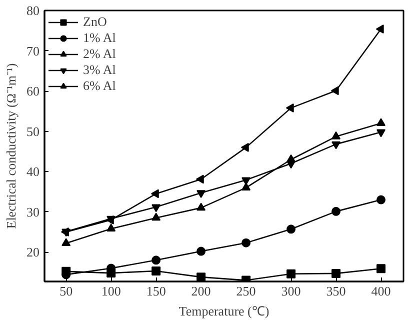 The image size is (411, 321). What do you see at coordinates (99, 70) in the screenshot?
I see `legend-label: 3% Al` at bounding box center [99, 70].